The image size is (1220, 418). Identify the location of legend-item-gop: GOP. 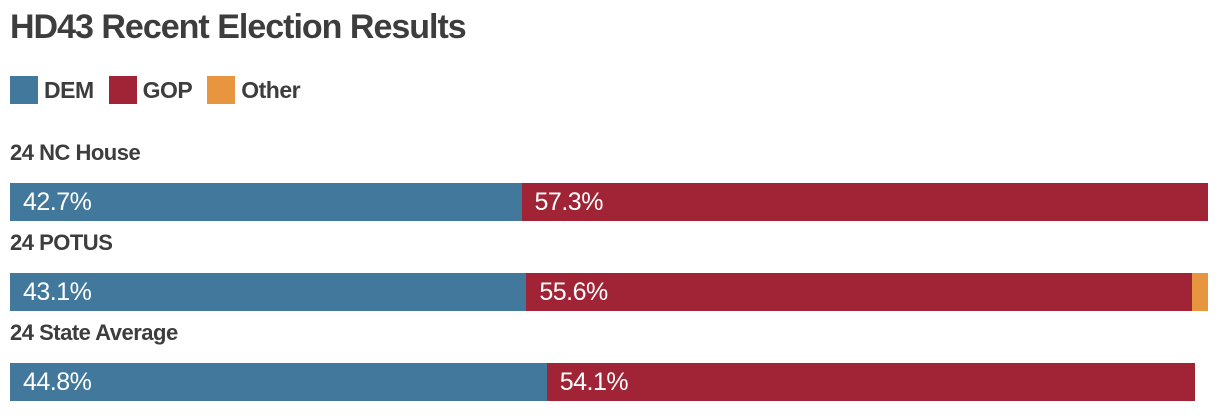
(150, 90).